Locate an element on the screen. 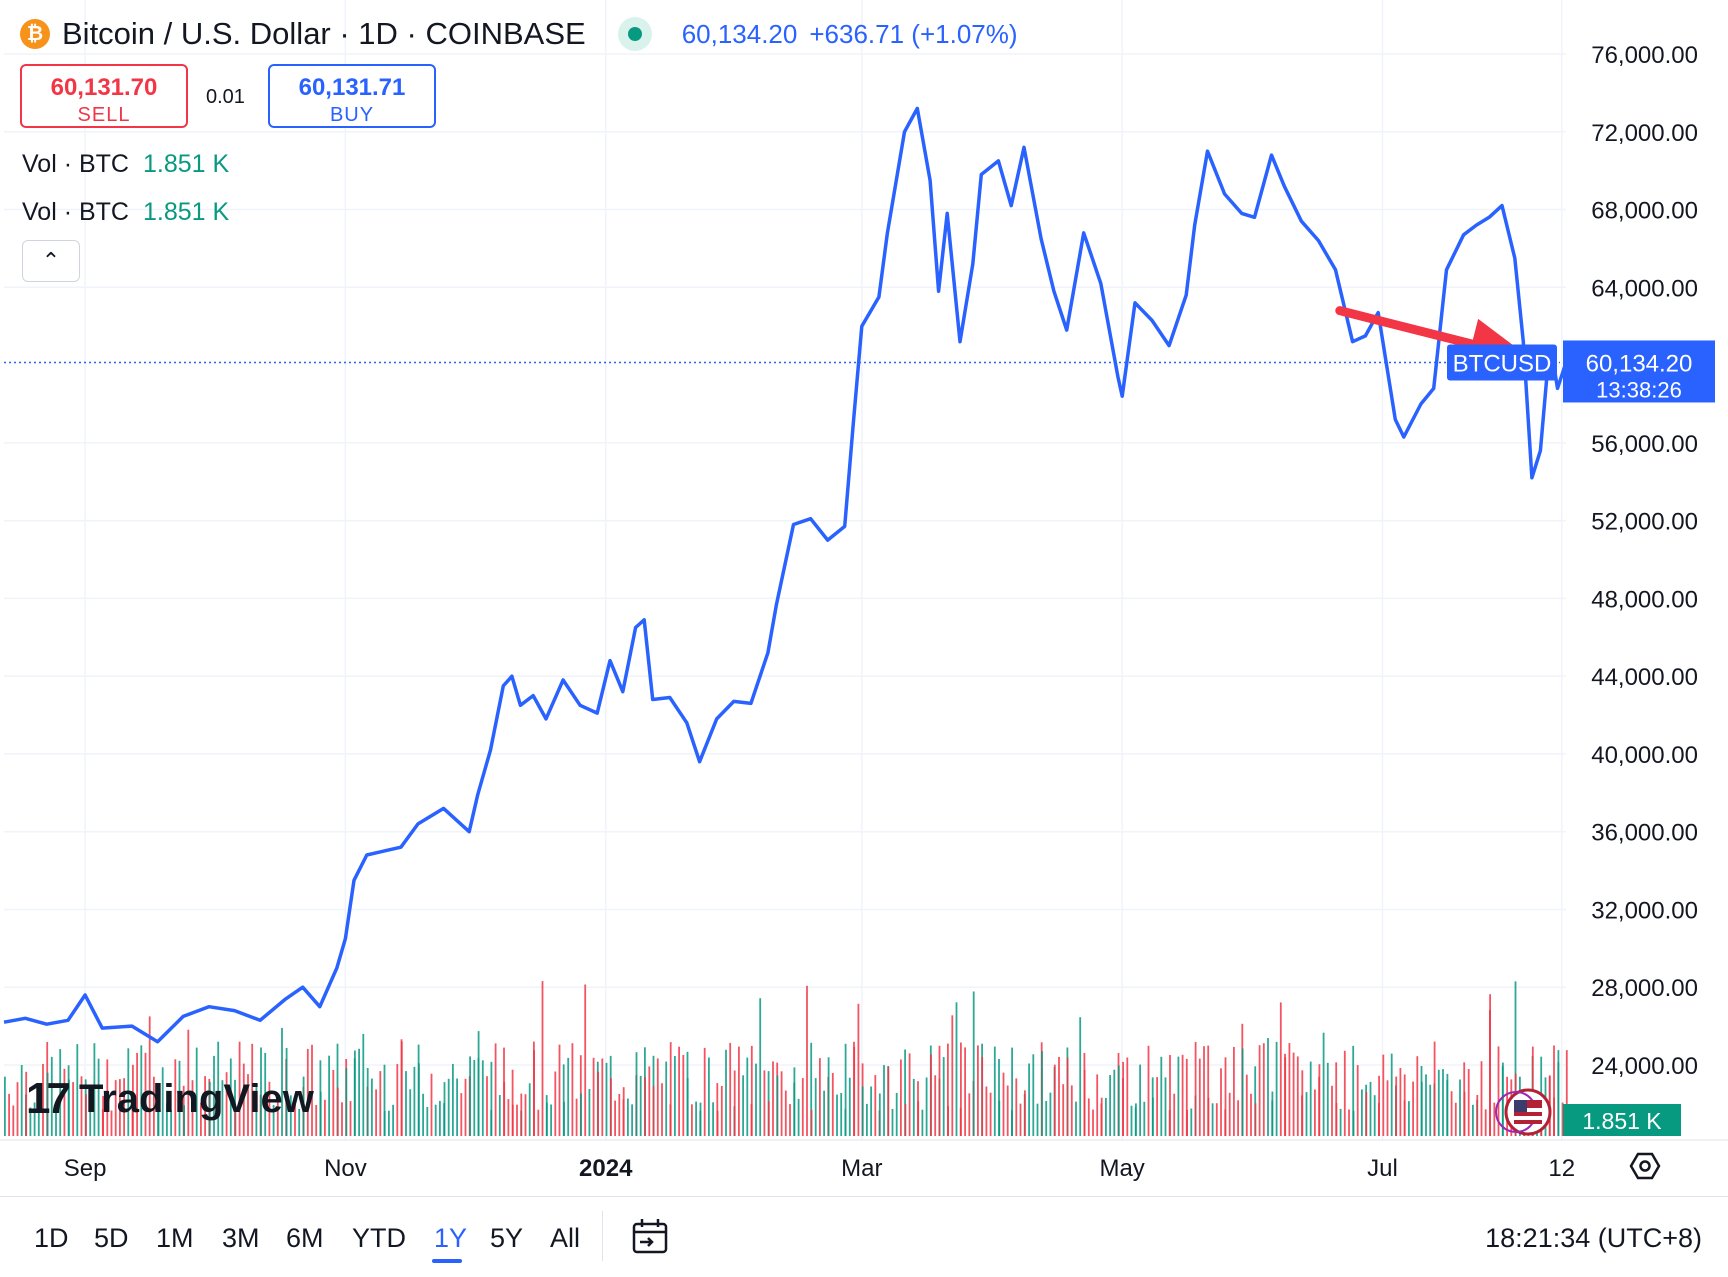 The image size is (1728, 1277). clock-timezone: 18:21:34 (UTC+8) is located at coordinates (1593, 1238).